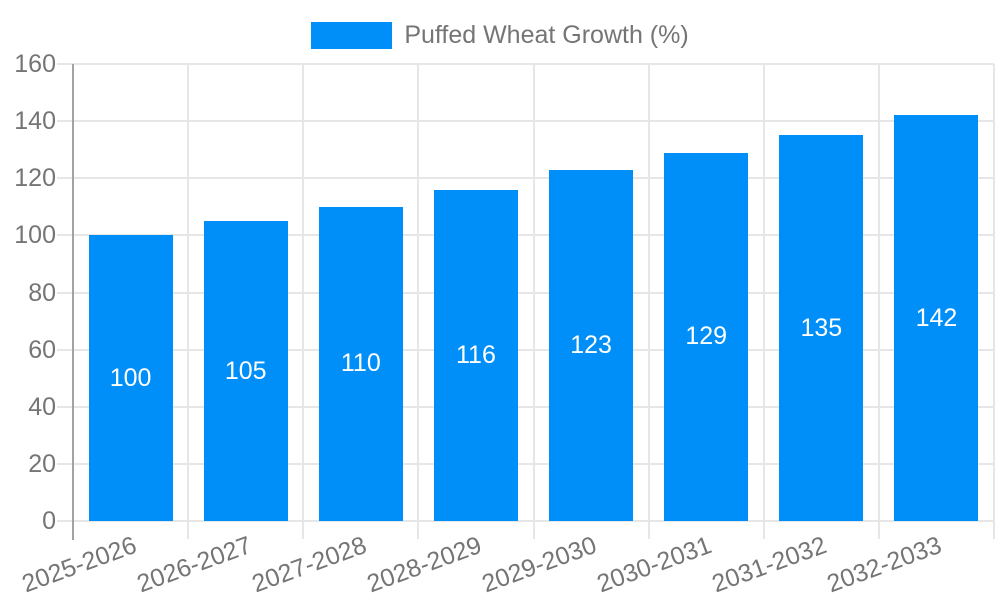 Image resolution: width=1000 pixels, height=612 pixels. I want to click on bar-2028-2029: 116, so click(475, 355).